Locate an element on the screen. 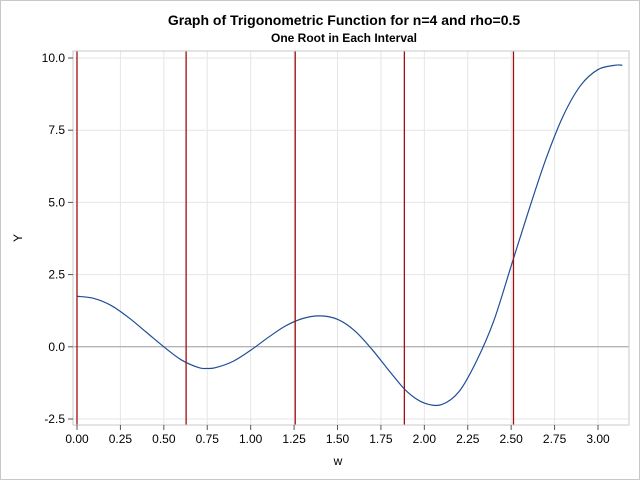  x-tick-label: 2.25 is located at coordinates (468, 439).